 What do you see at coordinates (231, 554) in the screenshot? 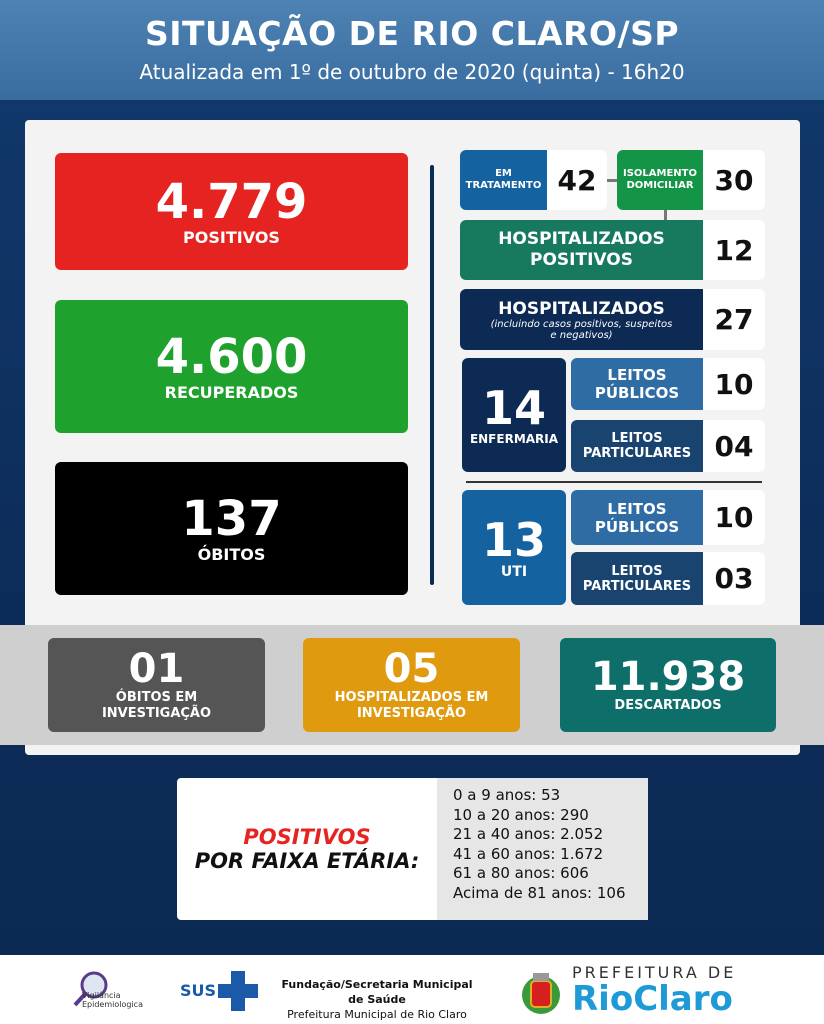
I see `obitos-label: ÓBITOS` at bounding box center [231, 554].